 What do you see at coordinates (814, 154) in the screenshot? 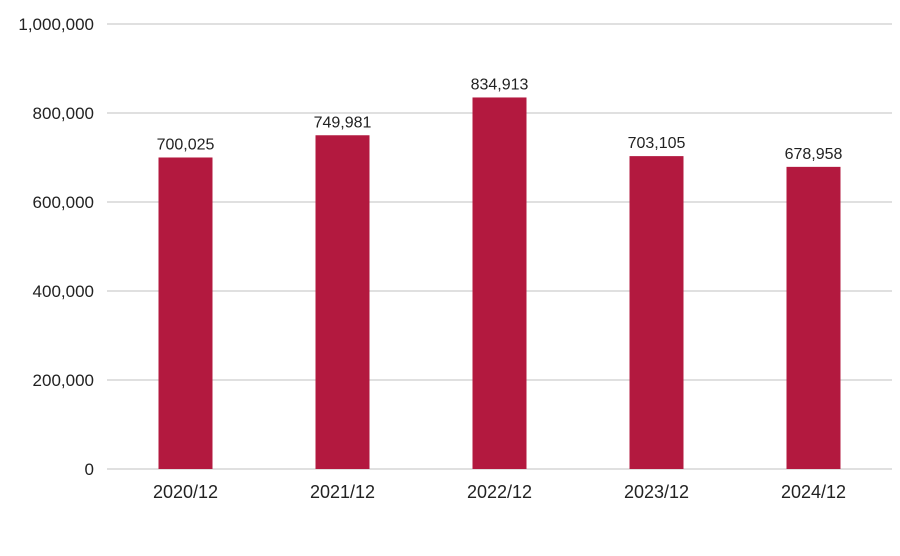
I see `data-label: 678,958` at bounding box center [814, 154].